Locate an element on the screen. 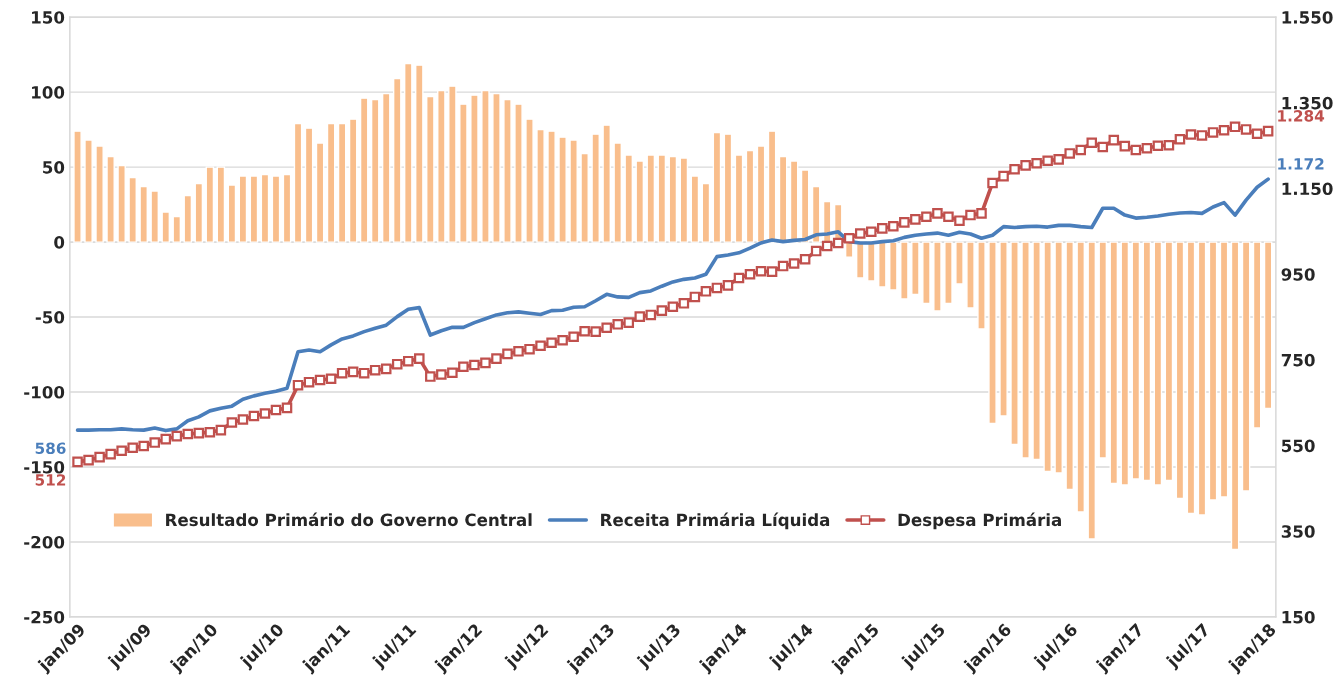 Image resolution: width=1343 pixels, height=687 pixels. y-tick-label: -250 is located at coordinates (44, 617).